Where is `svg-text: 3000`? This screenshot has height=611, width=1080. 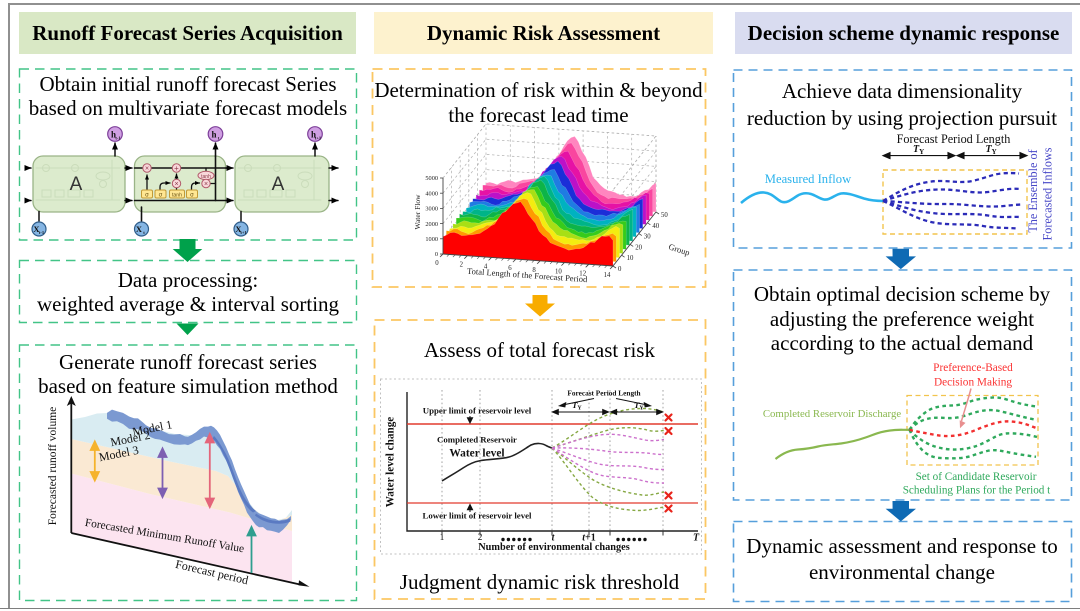 svg-text: 3000 is located at coordinates (431, 209).